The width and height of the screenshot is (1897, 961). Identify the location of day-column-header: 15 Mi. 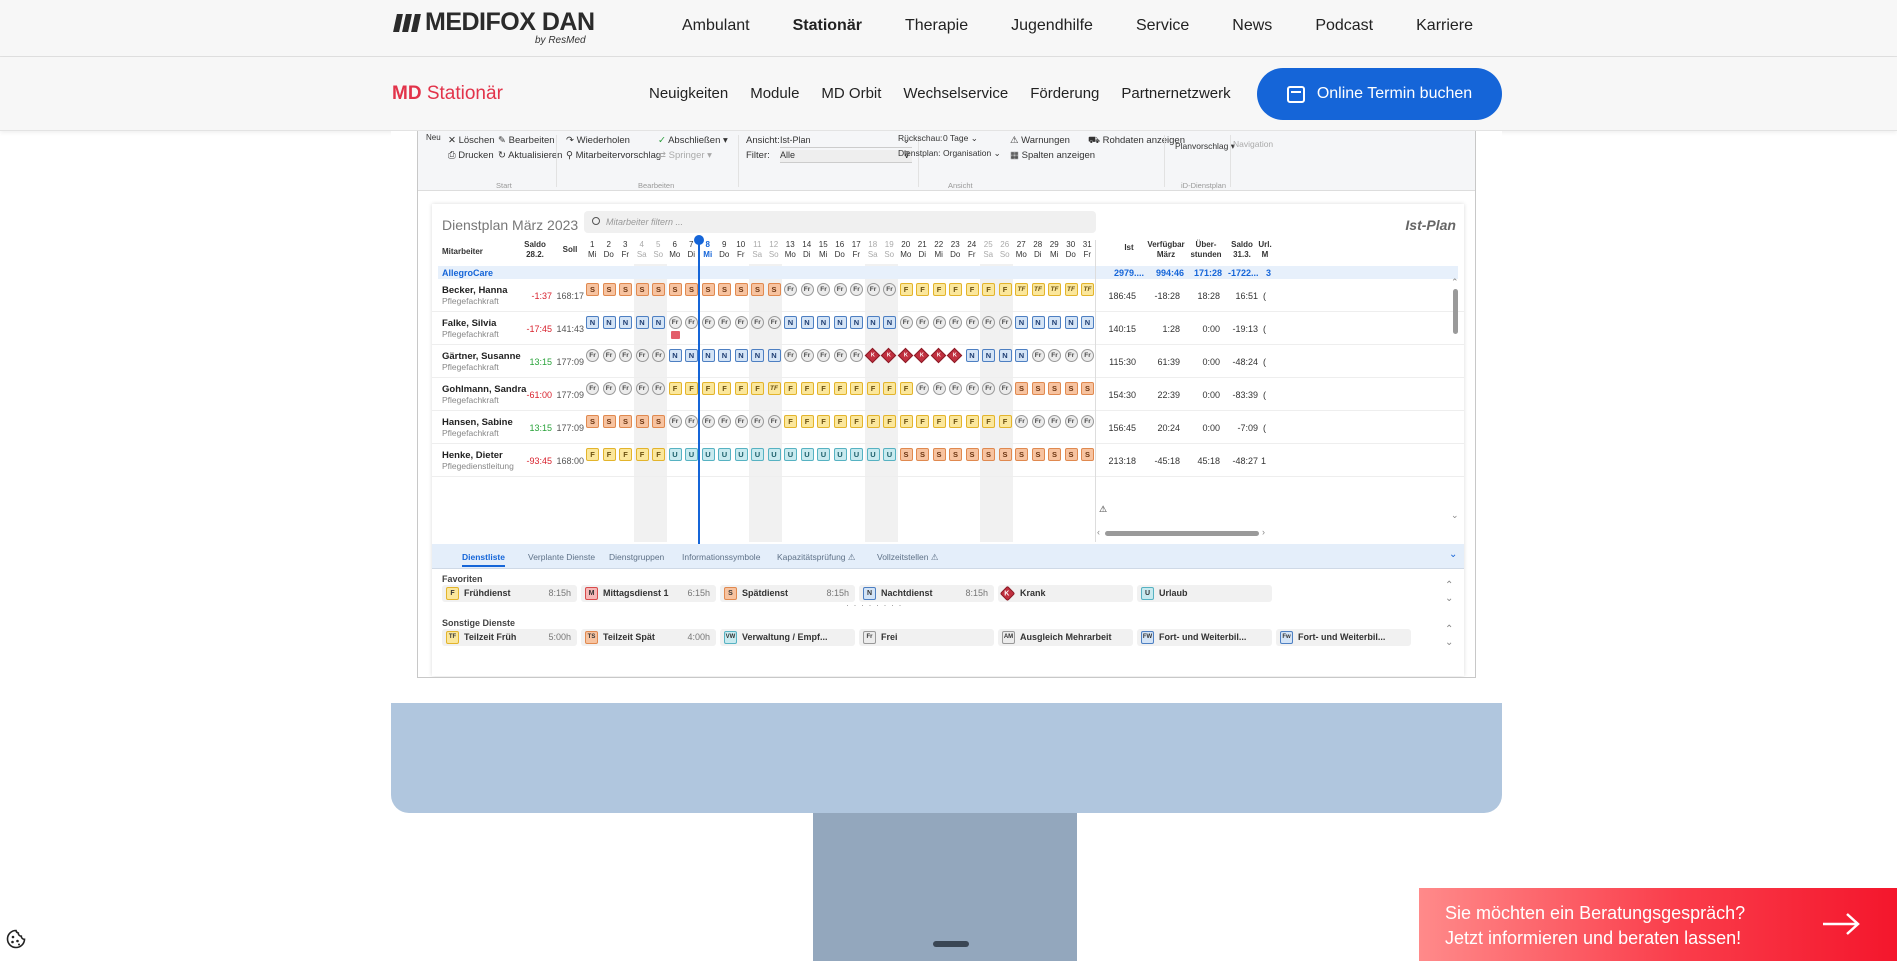
(823, 250).